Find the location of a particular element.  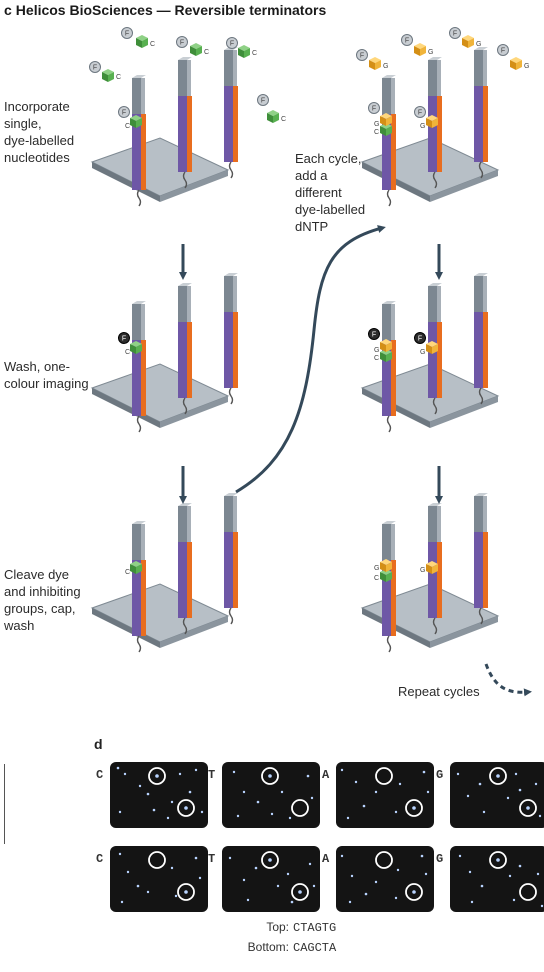

sequence-top-value: CTAGTG is located at coordinates (315, 928).